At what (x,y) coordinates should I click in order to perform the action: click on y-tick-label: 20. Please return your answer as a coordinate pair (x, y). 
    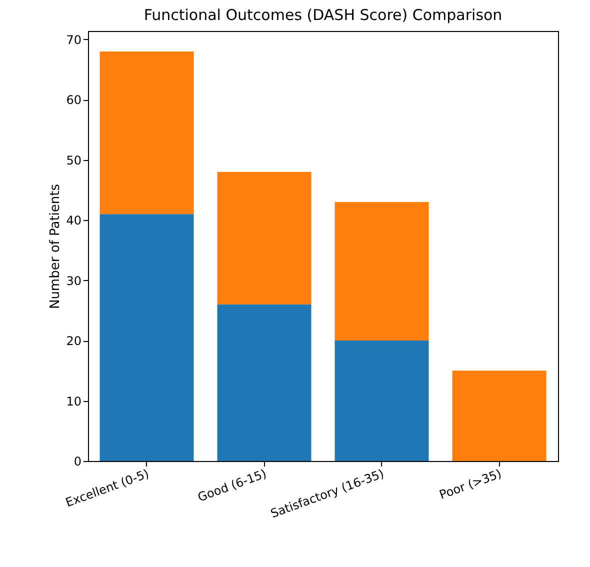
    Looking at the image, I should click on (74, 341).